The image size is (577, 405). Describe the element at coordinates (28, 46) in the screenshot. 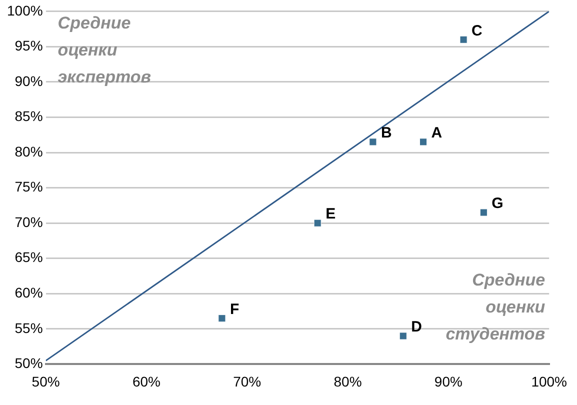

I see `y-tick-label: 95%` at that location.